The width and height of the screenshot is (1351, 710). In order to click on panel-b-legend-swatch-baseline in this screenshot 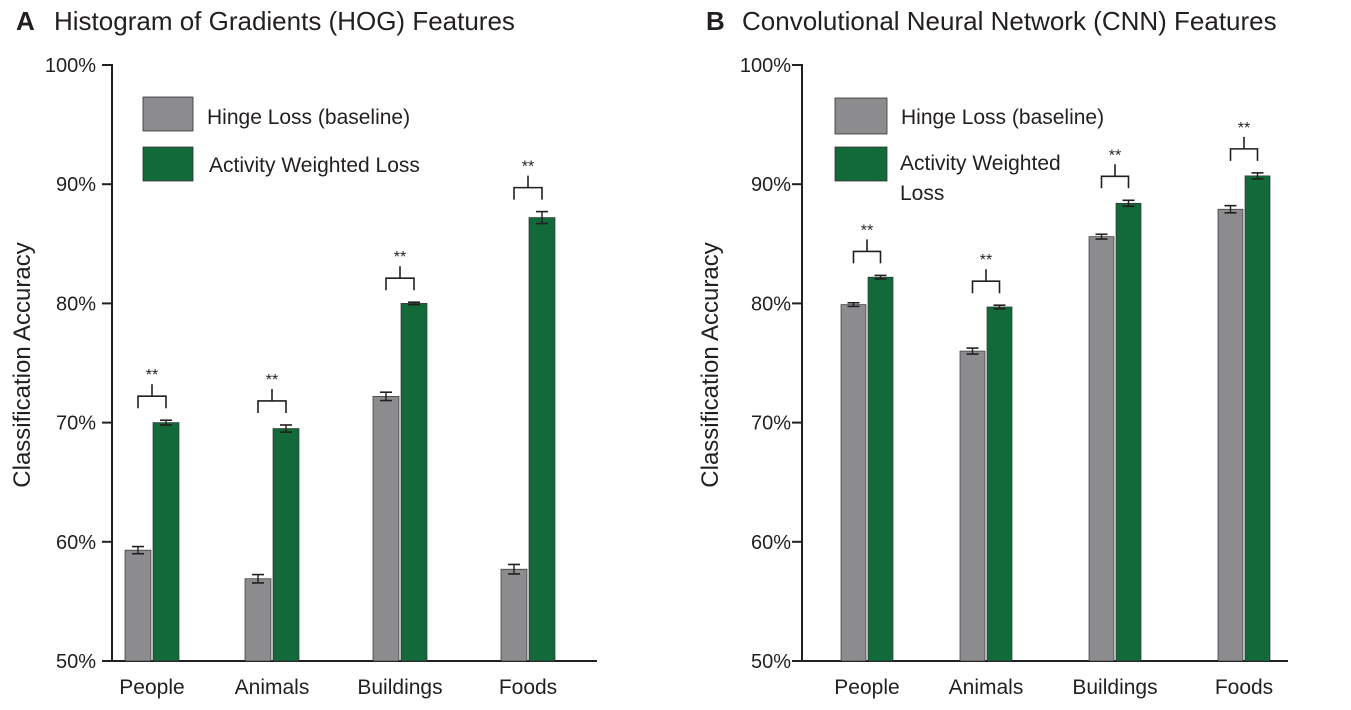, I will do `click(861, 116)`.